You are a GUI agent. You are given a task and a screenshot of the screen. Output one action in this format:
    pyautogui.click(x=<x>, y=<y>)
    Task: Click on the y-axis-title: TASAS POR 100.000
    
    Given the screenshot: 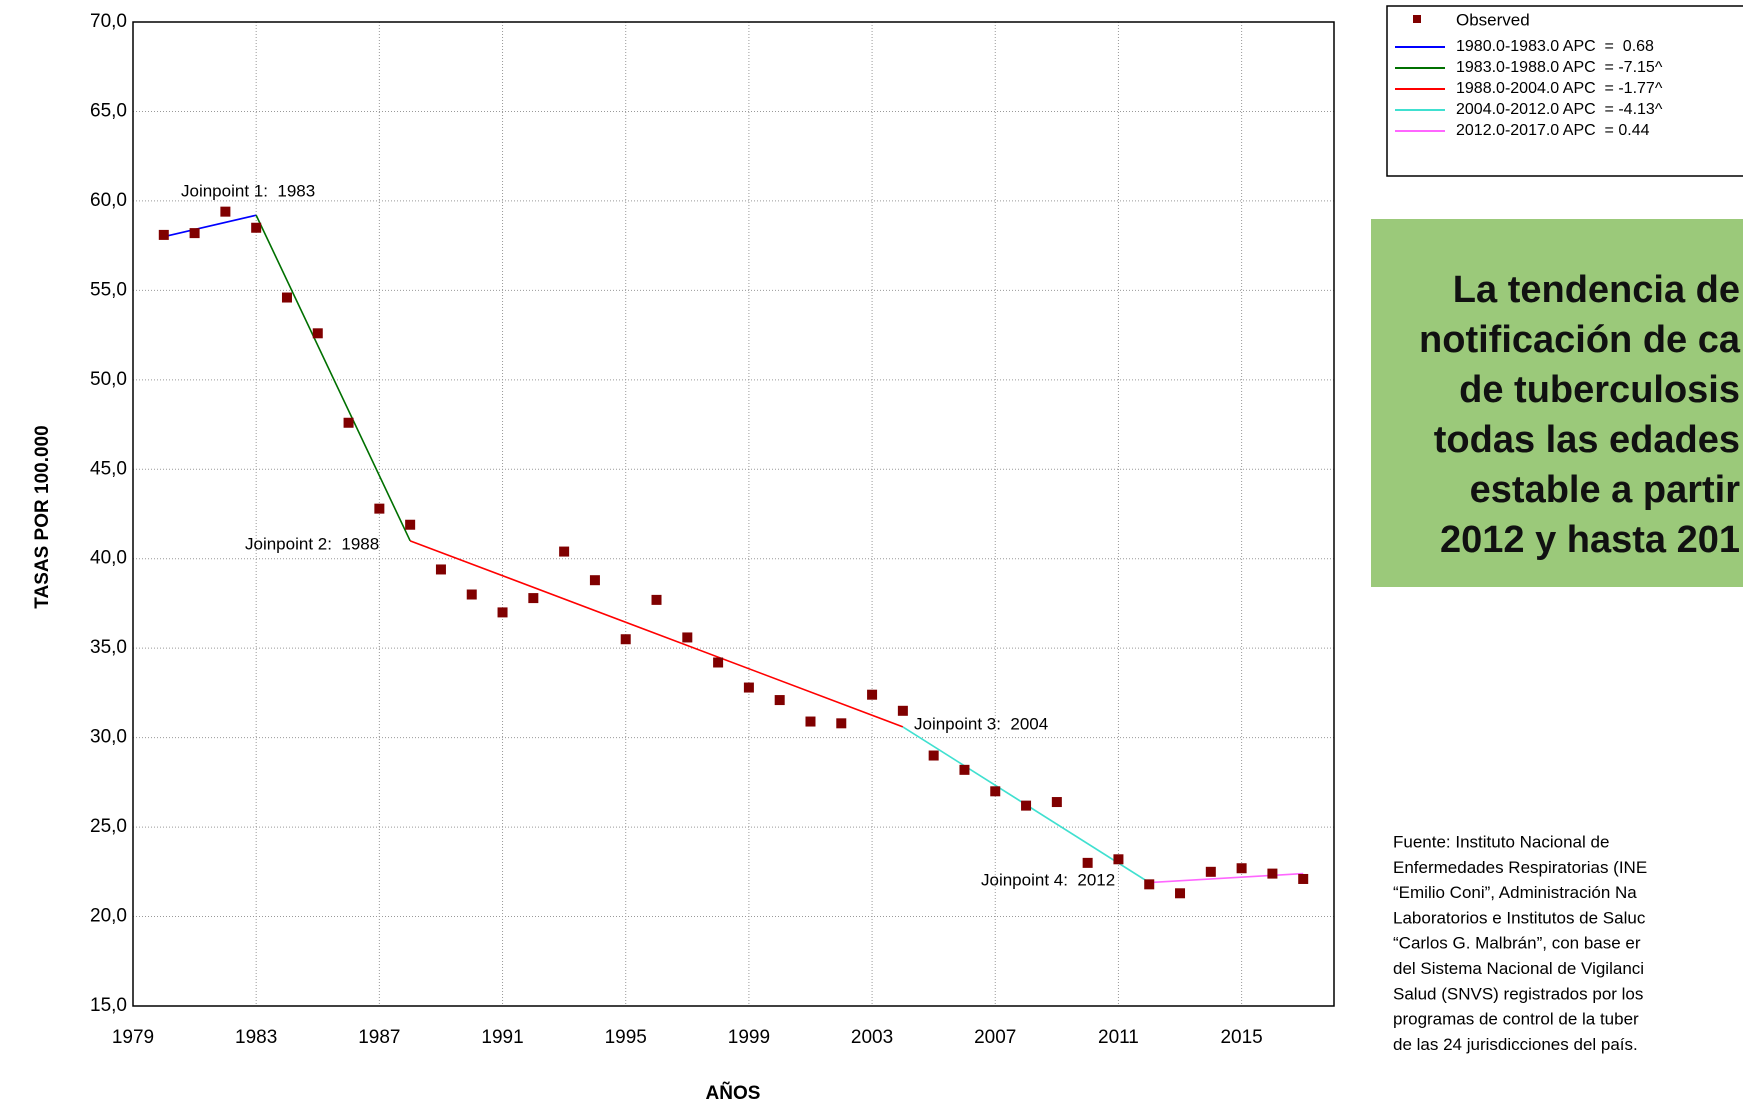 What is the action you would take?
    pyautogui.click(x=42, y=516)
    